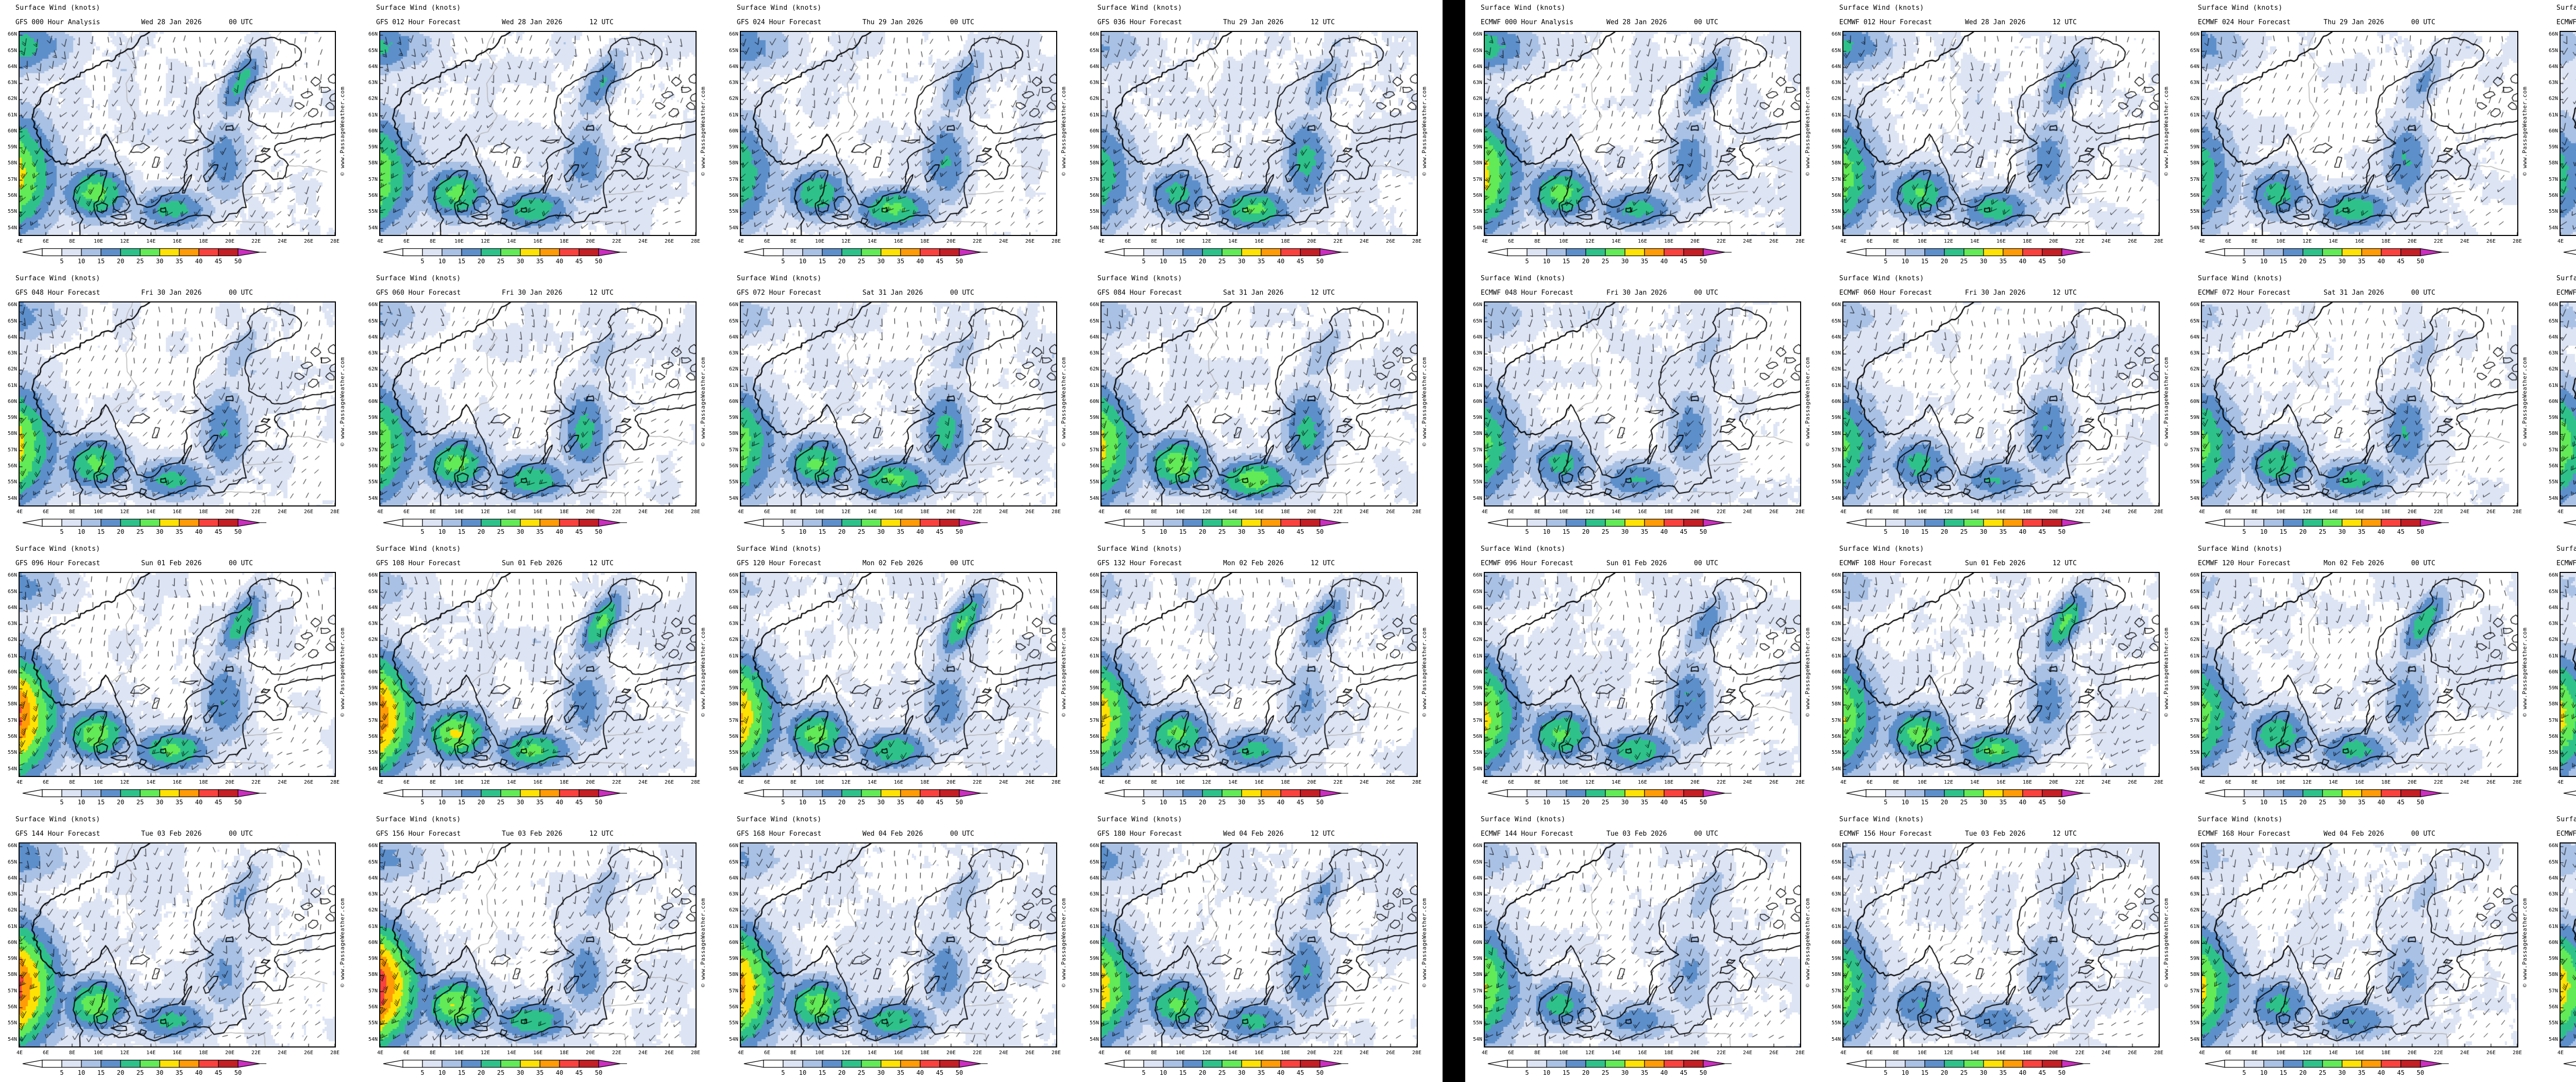  I want to click on lat-axis-label: 57N, so click(733, 720).